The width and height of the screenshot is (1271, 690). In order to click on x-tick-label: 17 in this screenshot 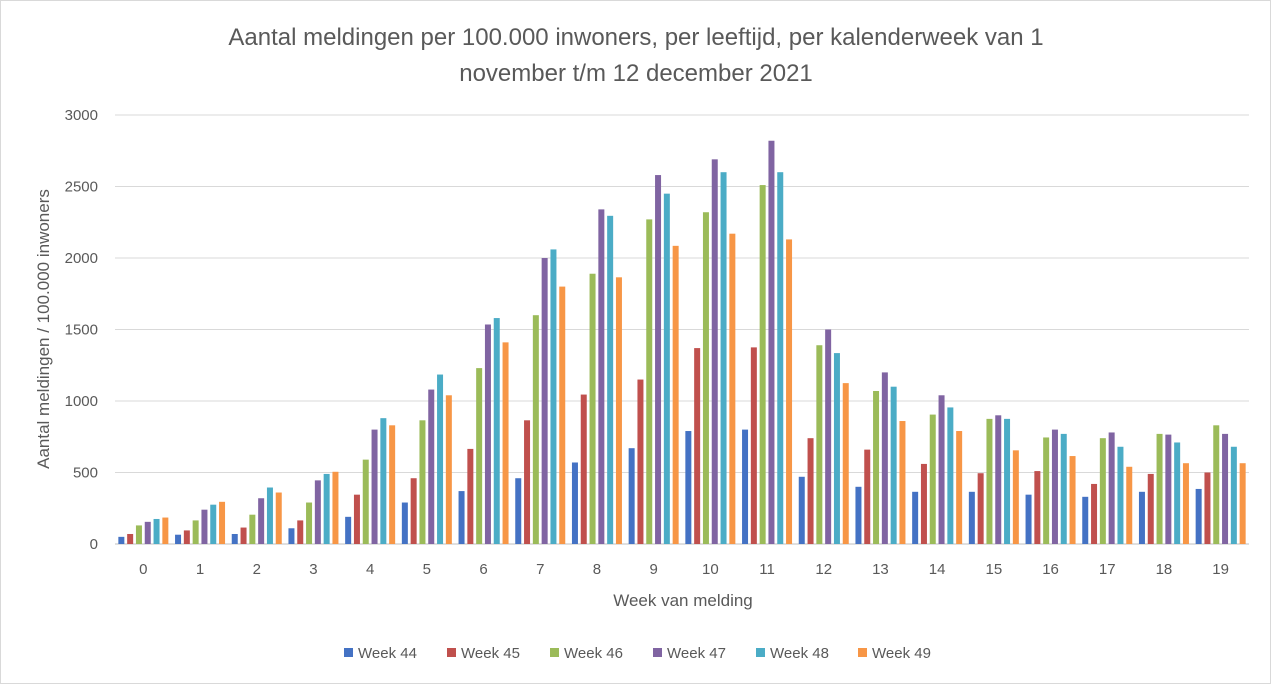, I will do `click(1107, 569)`.